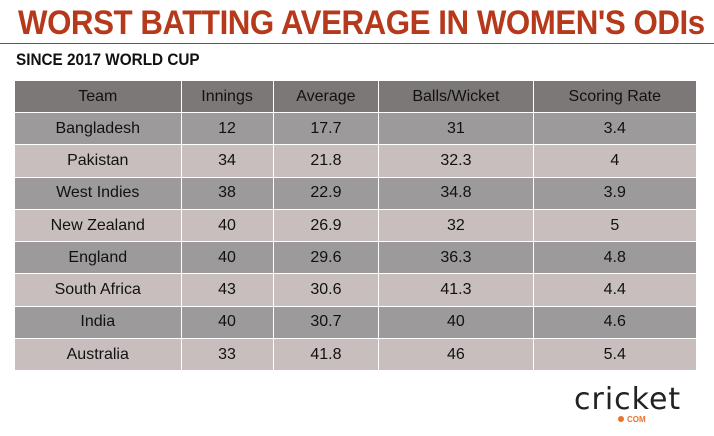 Image resolution: width=714 pixels, height=436 pixels. Describe the element at coordinates (326, 257) in the screenshot. I see `table-cell: 29.6` at that location.